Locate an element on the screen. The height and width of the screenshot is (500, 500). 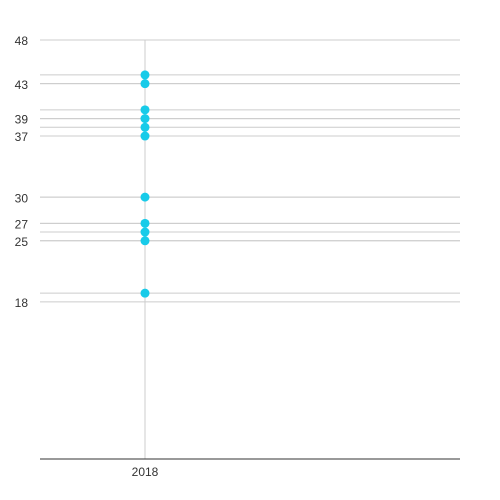
y-tick-label: 30 is located at coordinates (22, 198).